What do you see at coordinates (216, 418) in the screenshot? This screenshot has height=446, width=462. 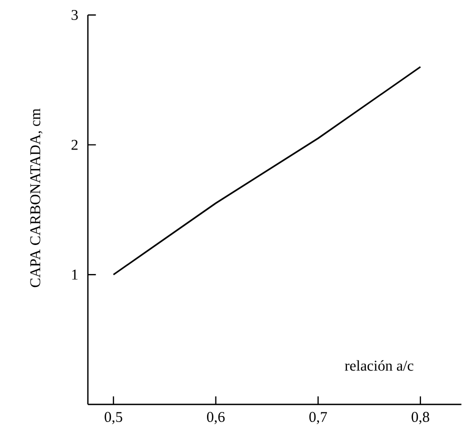 I see `x-tick-label: 0,6` at bounding box center [216, 418].